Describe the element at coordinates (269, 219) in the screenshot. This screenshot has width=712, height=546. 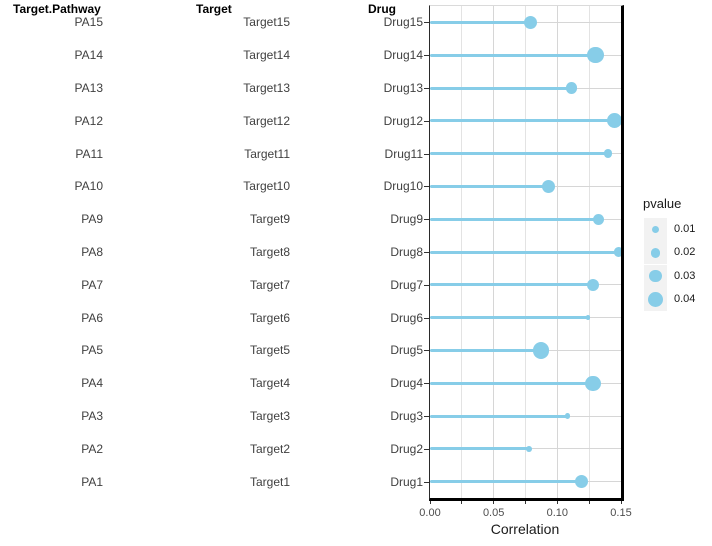
I see `target-label: Target9` at that location.